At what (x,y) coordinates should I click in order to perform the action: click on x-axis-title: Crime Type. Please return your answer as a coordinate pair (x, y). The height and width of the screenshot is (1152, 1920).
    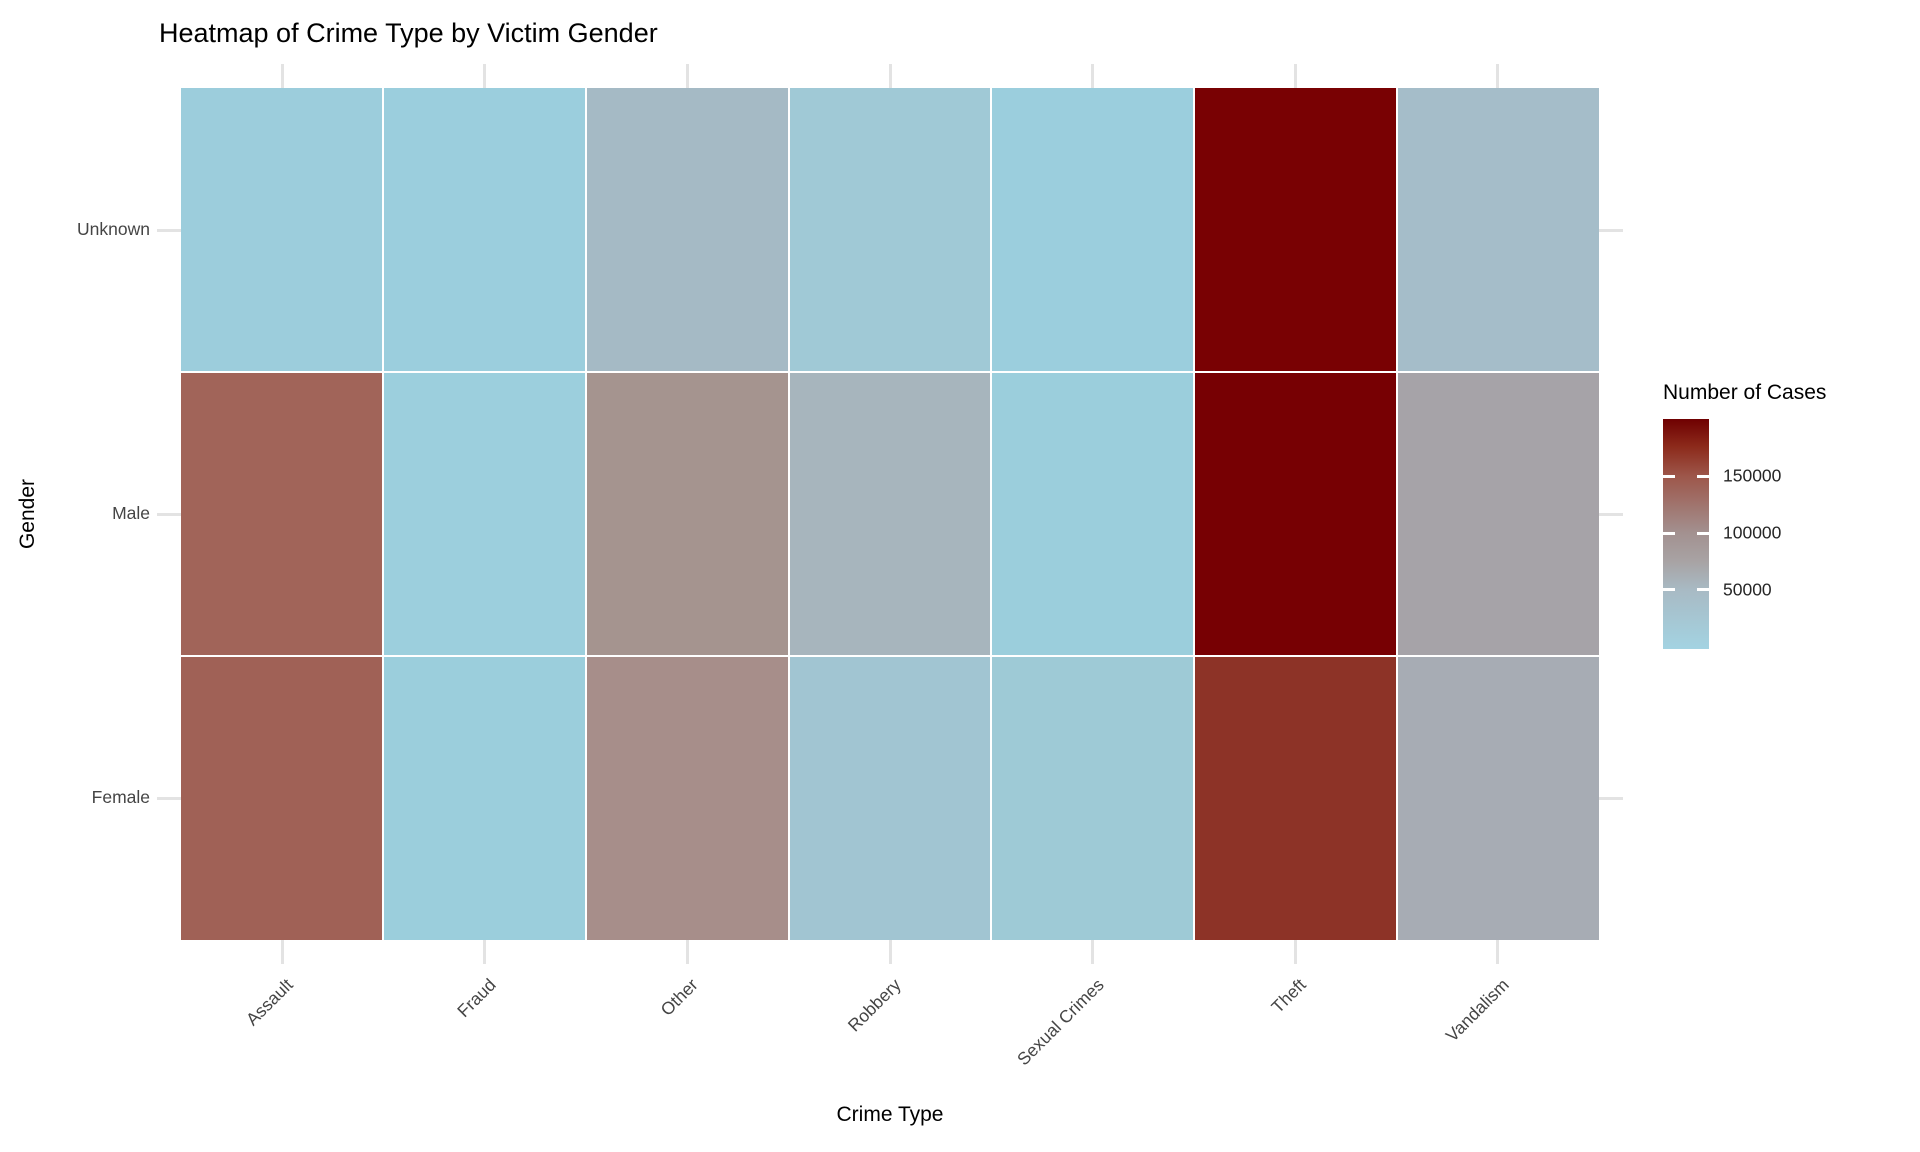
    Looking at the image, I should click on (890, 1114).